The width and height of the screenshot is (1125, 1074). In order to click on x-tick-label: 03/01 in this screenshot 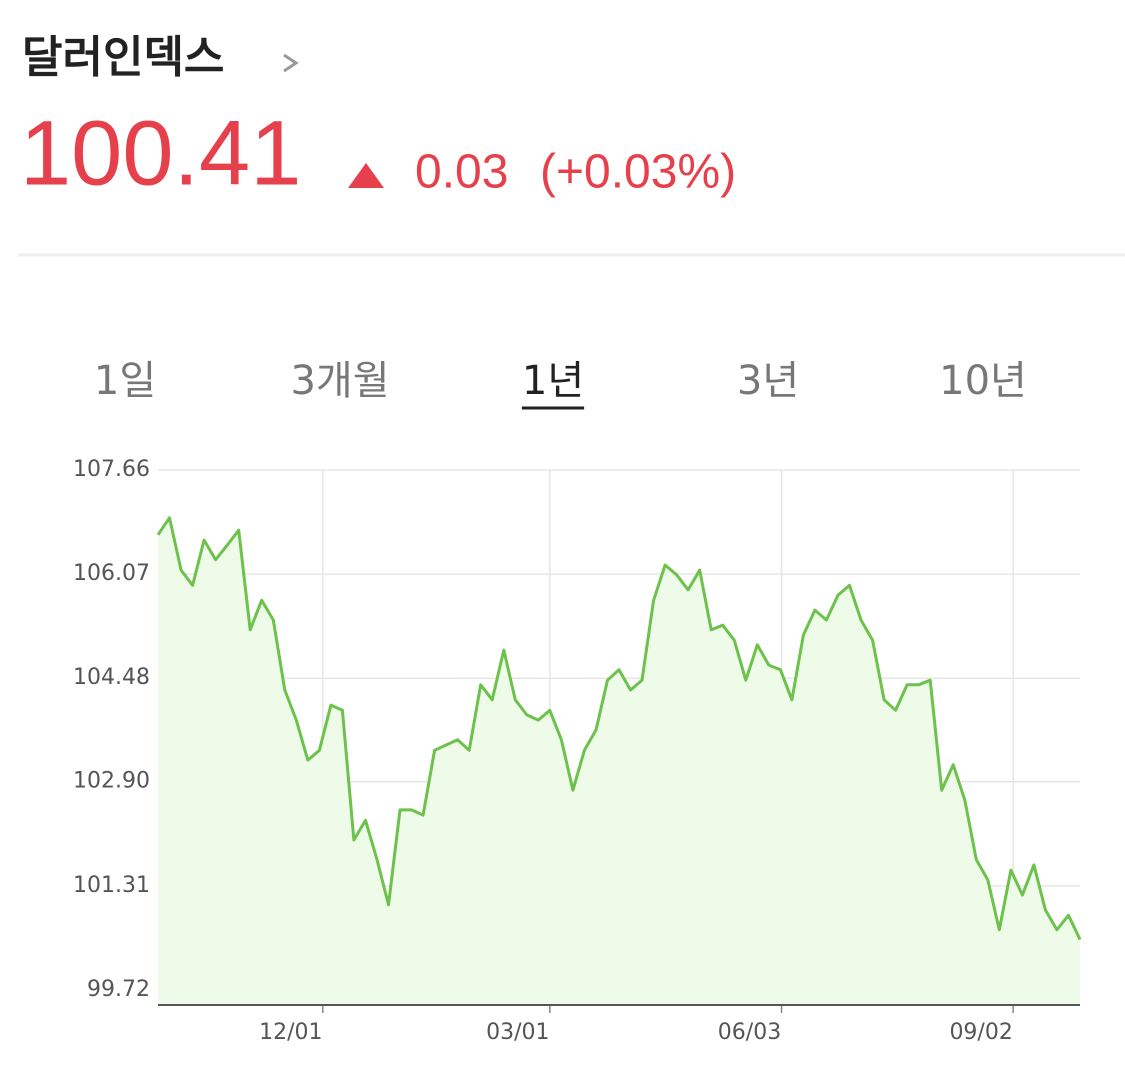, I will do `click(517, 1032)`.